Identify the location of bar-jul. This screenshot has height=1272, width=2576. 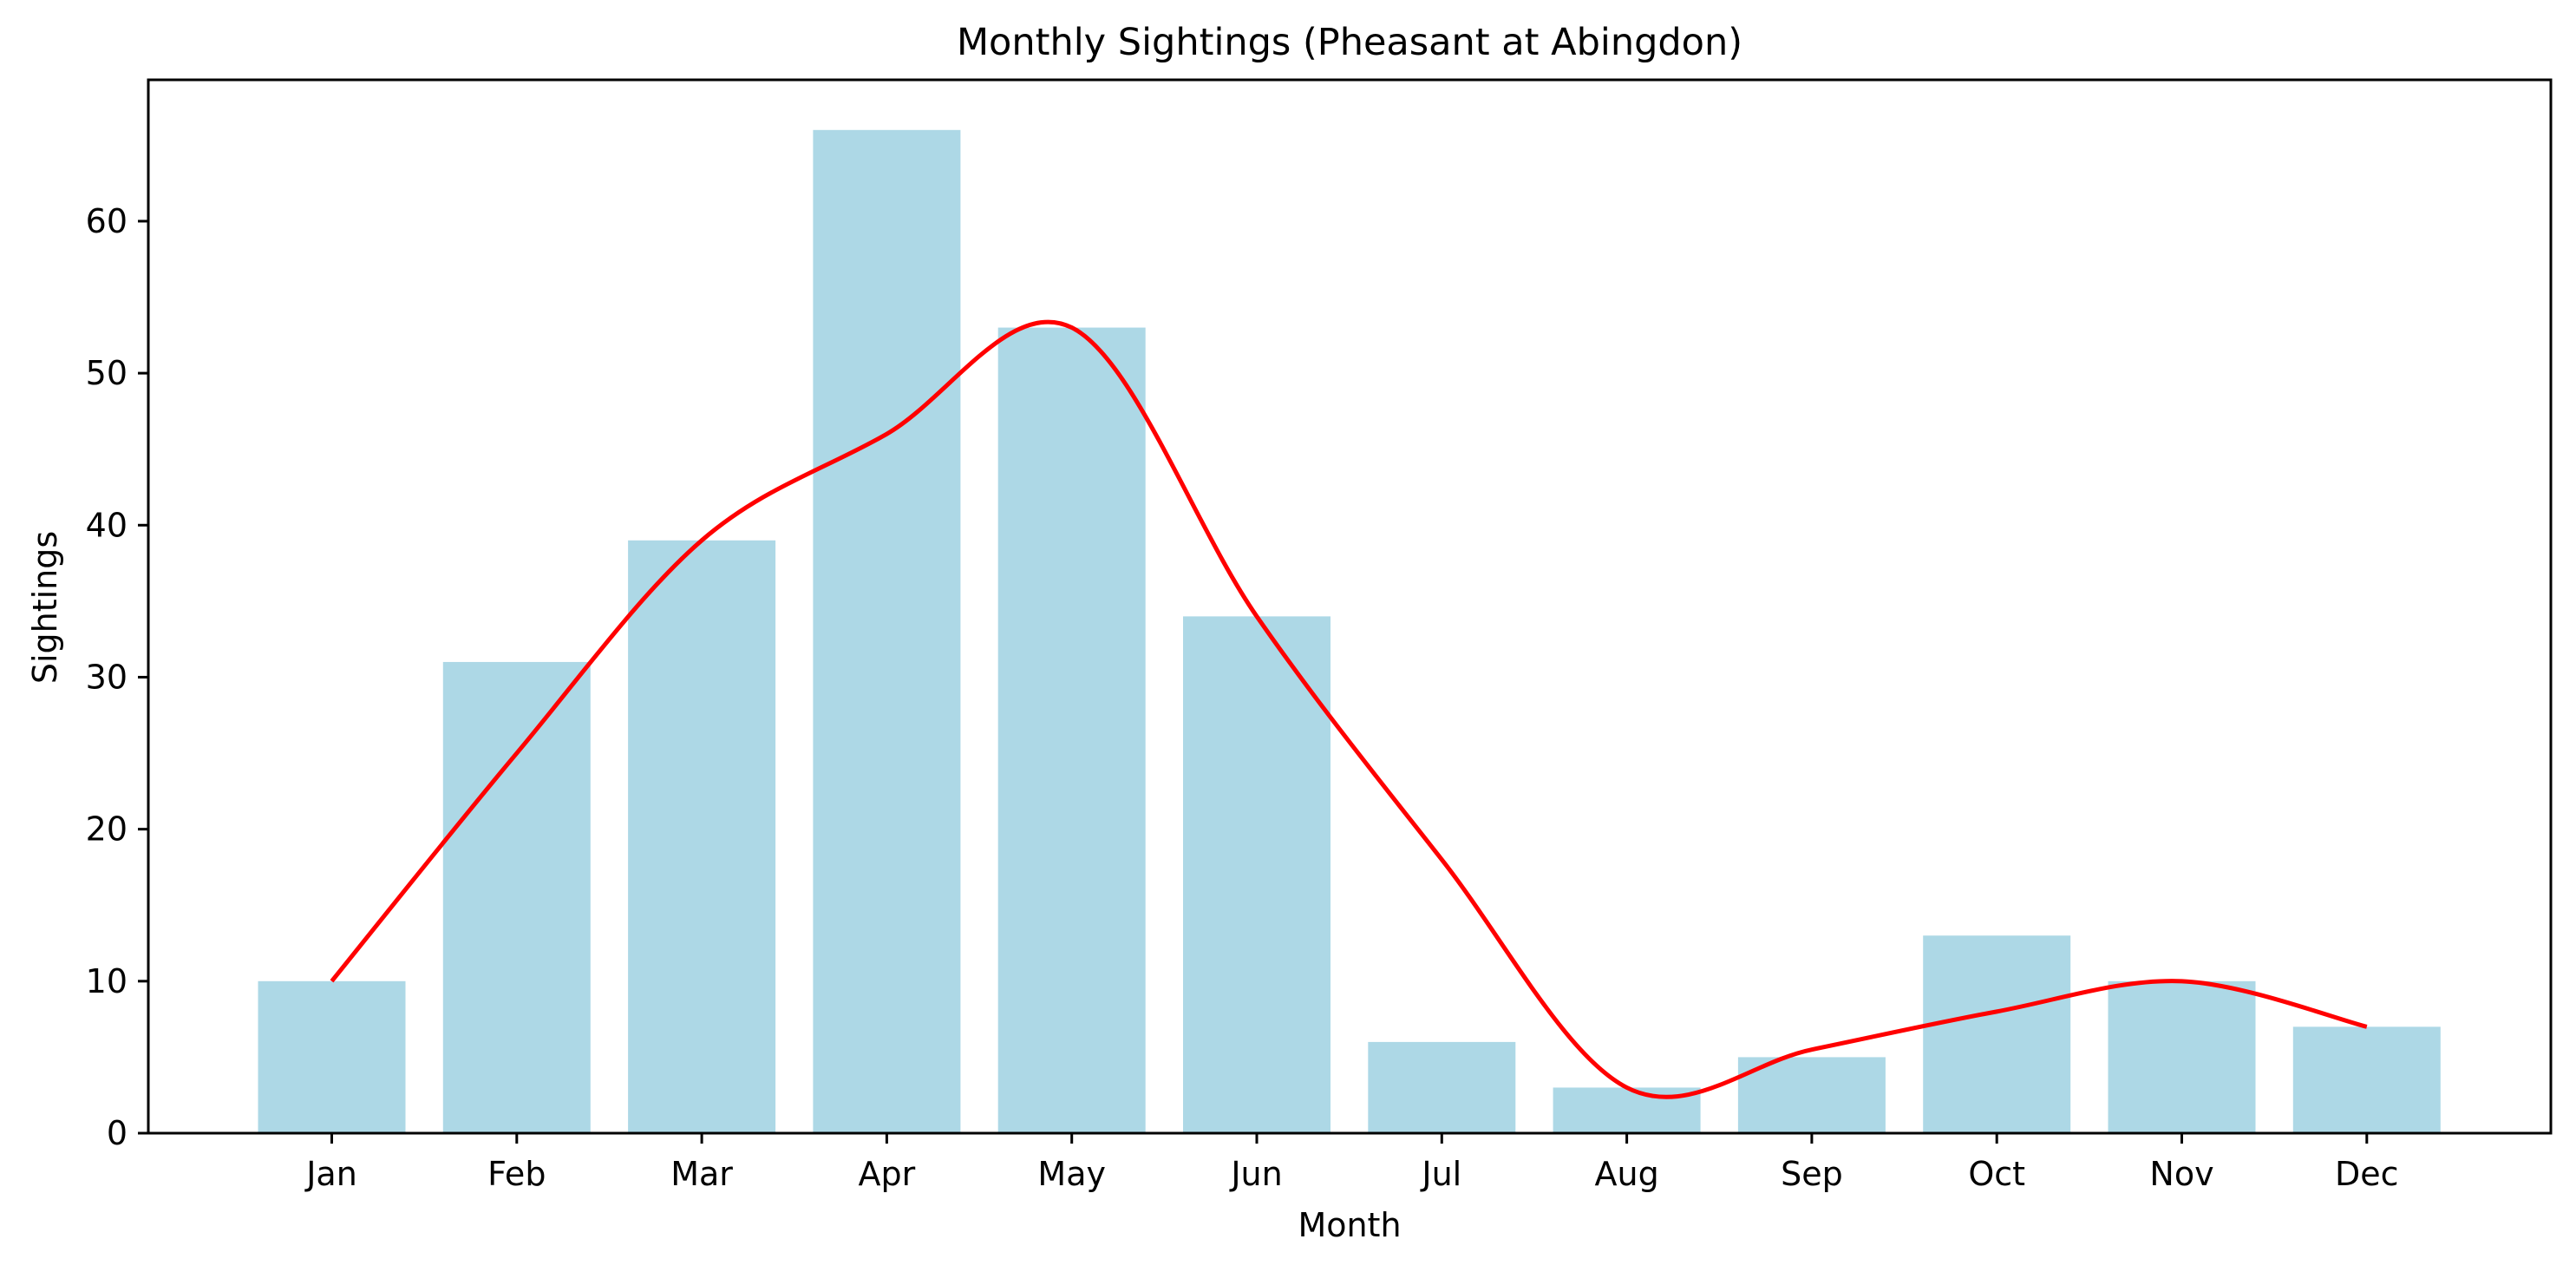
(1442, 1087).